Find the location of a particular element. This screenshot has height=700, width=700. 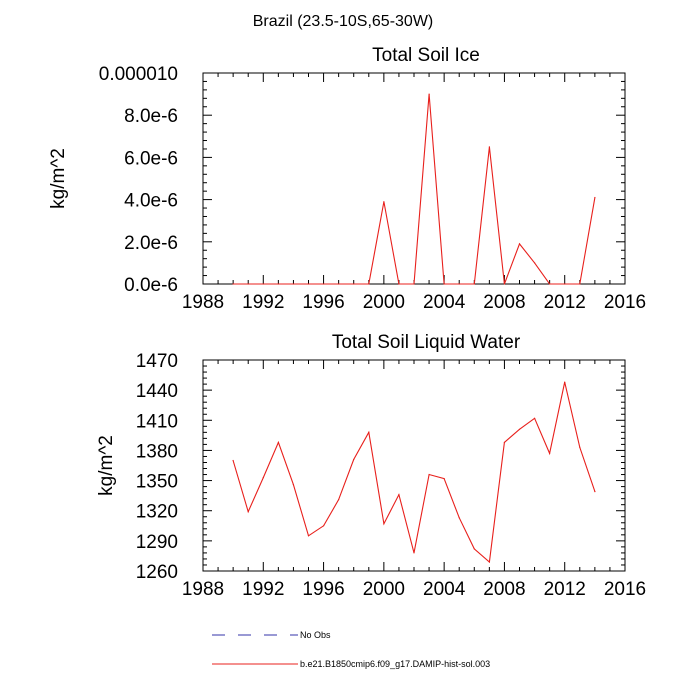

figure-suptitle: Brazil (23.5-10S,65-30W) is located at coordinates (343, 21).